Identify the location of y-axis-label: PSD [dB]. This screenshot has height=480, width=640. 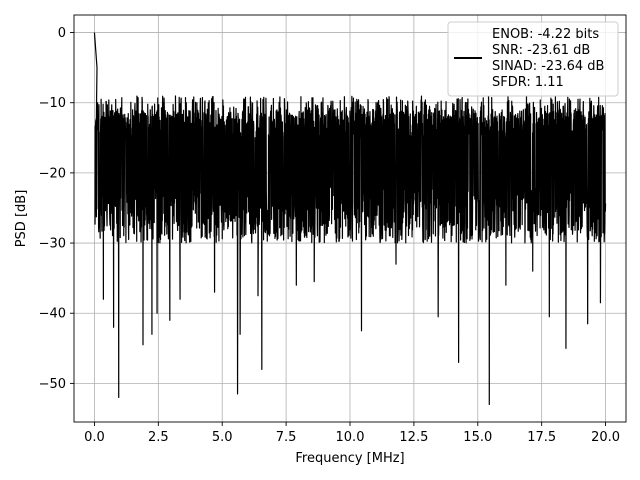
(21, 219).